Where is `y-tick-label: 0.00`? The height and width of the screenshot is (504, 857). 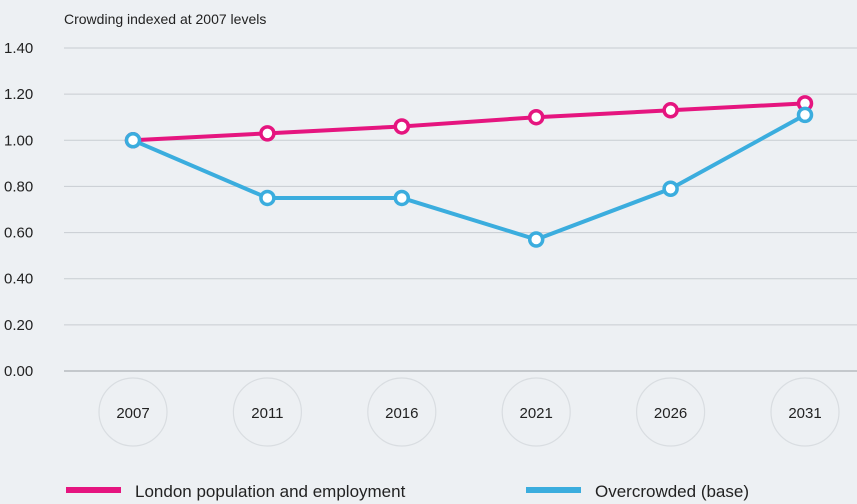 y-tick-label: 0.00 is located at coordinates (18, 371).